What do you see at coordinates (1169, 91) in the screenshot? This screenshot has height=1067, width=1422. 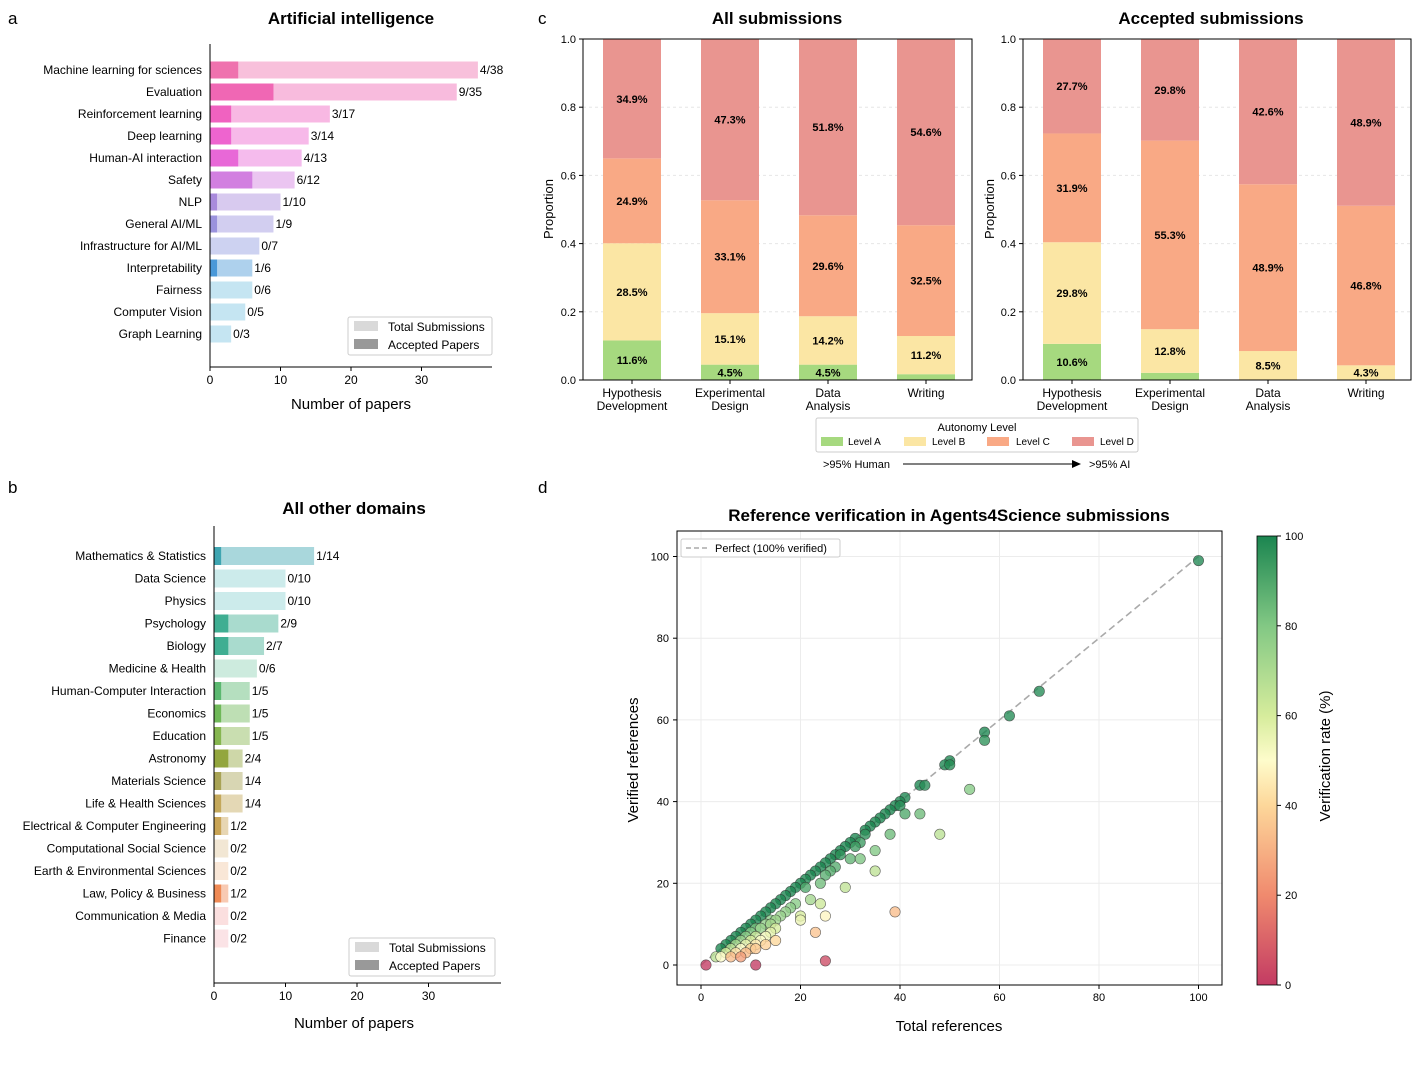 I see `segment-label: 29.8%` at bounding box center [1169, 91].